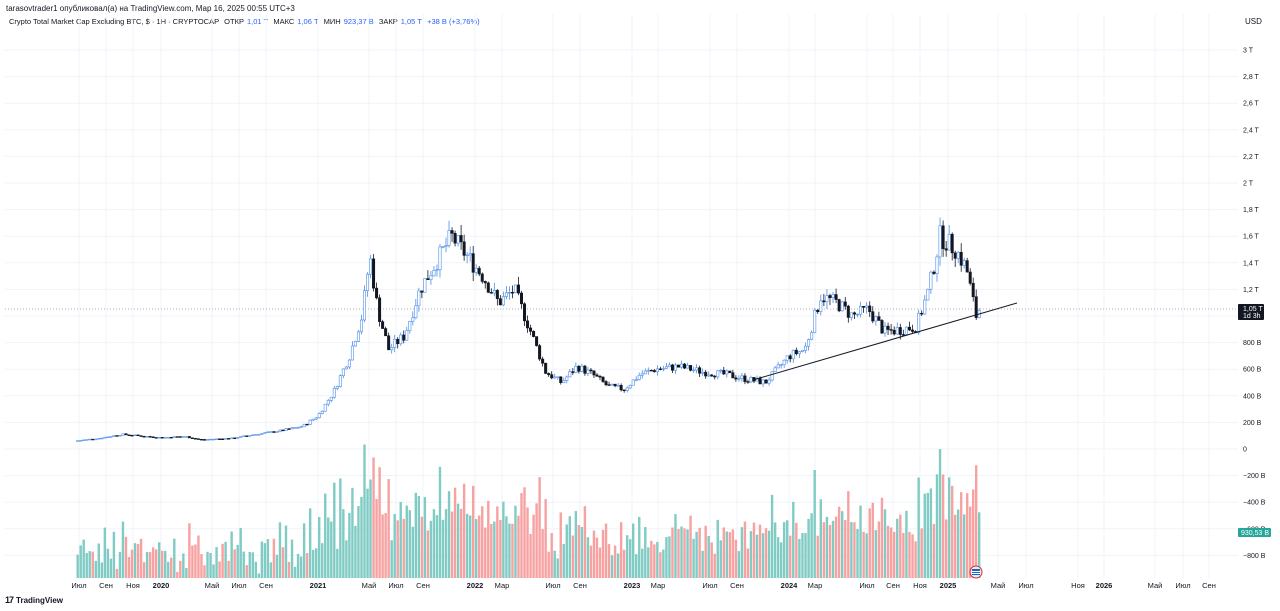  Describe the element at coordinates (1251, 130) in the screenshot. I see `y-tick-label: 2,4 T` at that location.